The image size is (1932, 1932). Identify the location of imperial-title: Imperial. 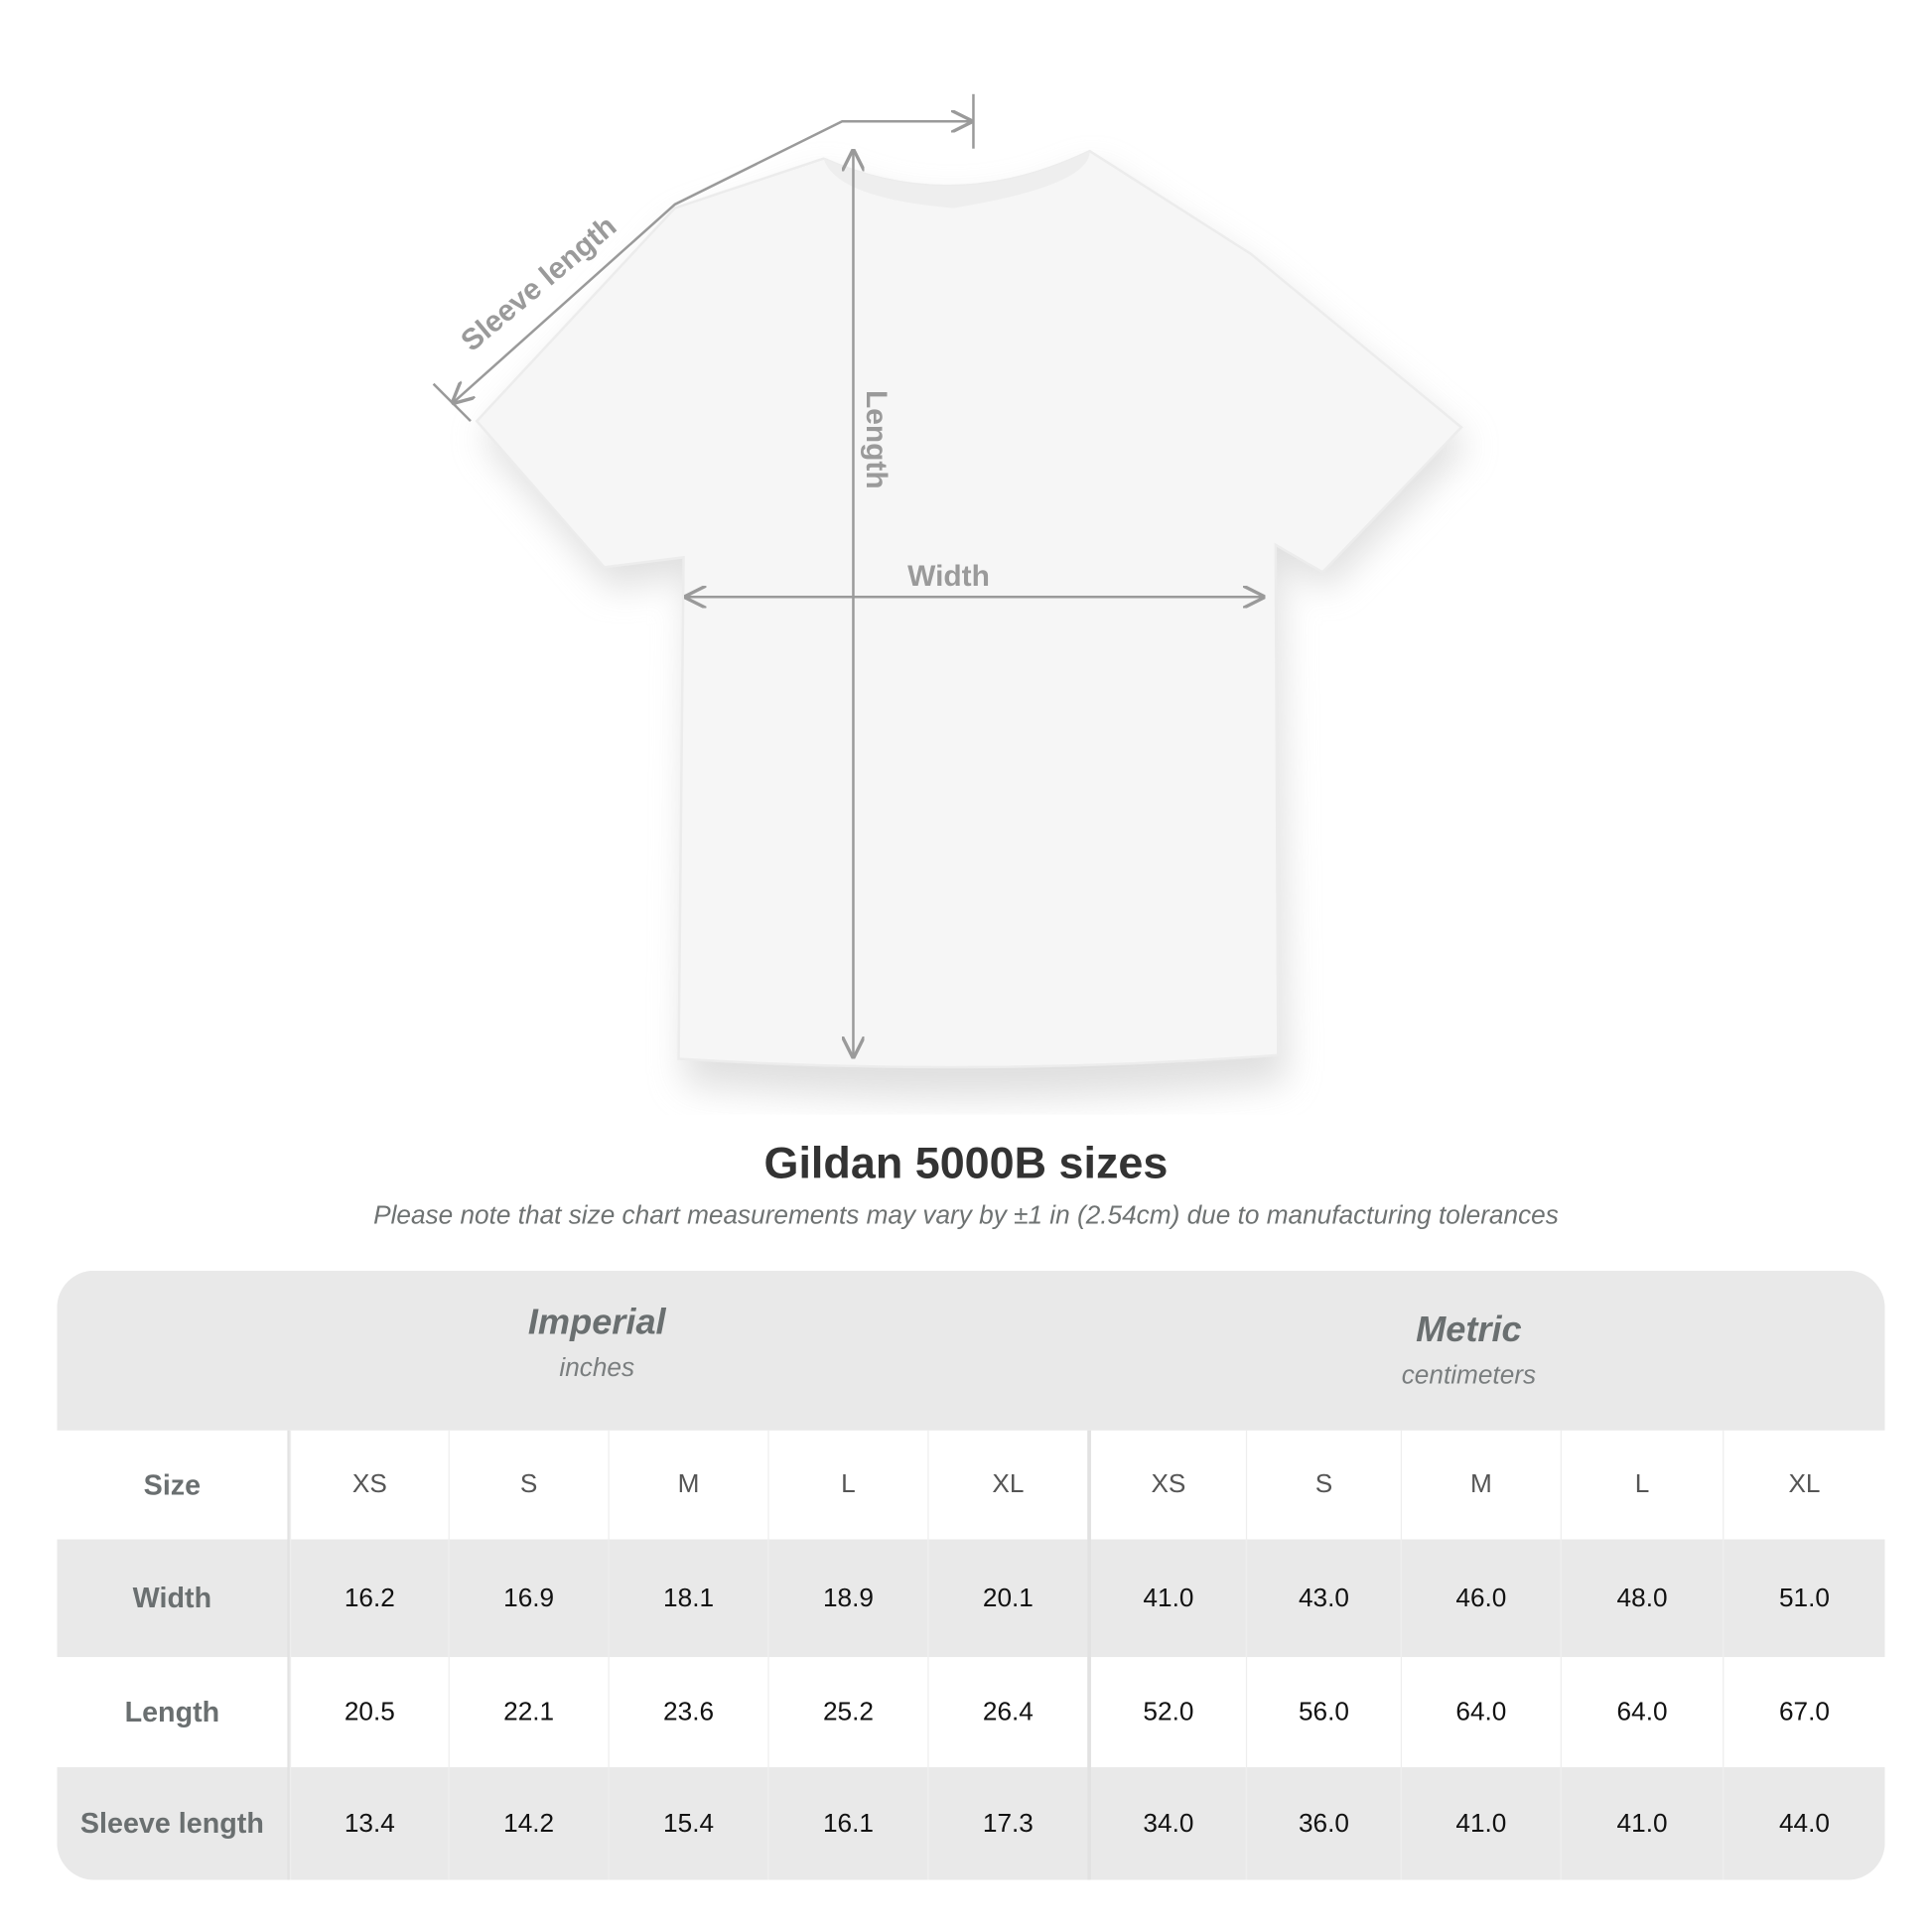
(597, 1323).